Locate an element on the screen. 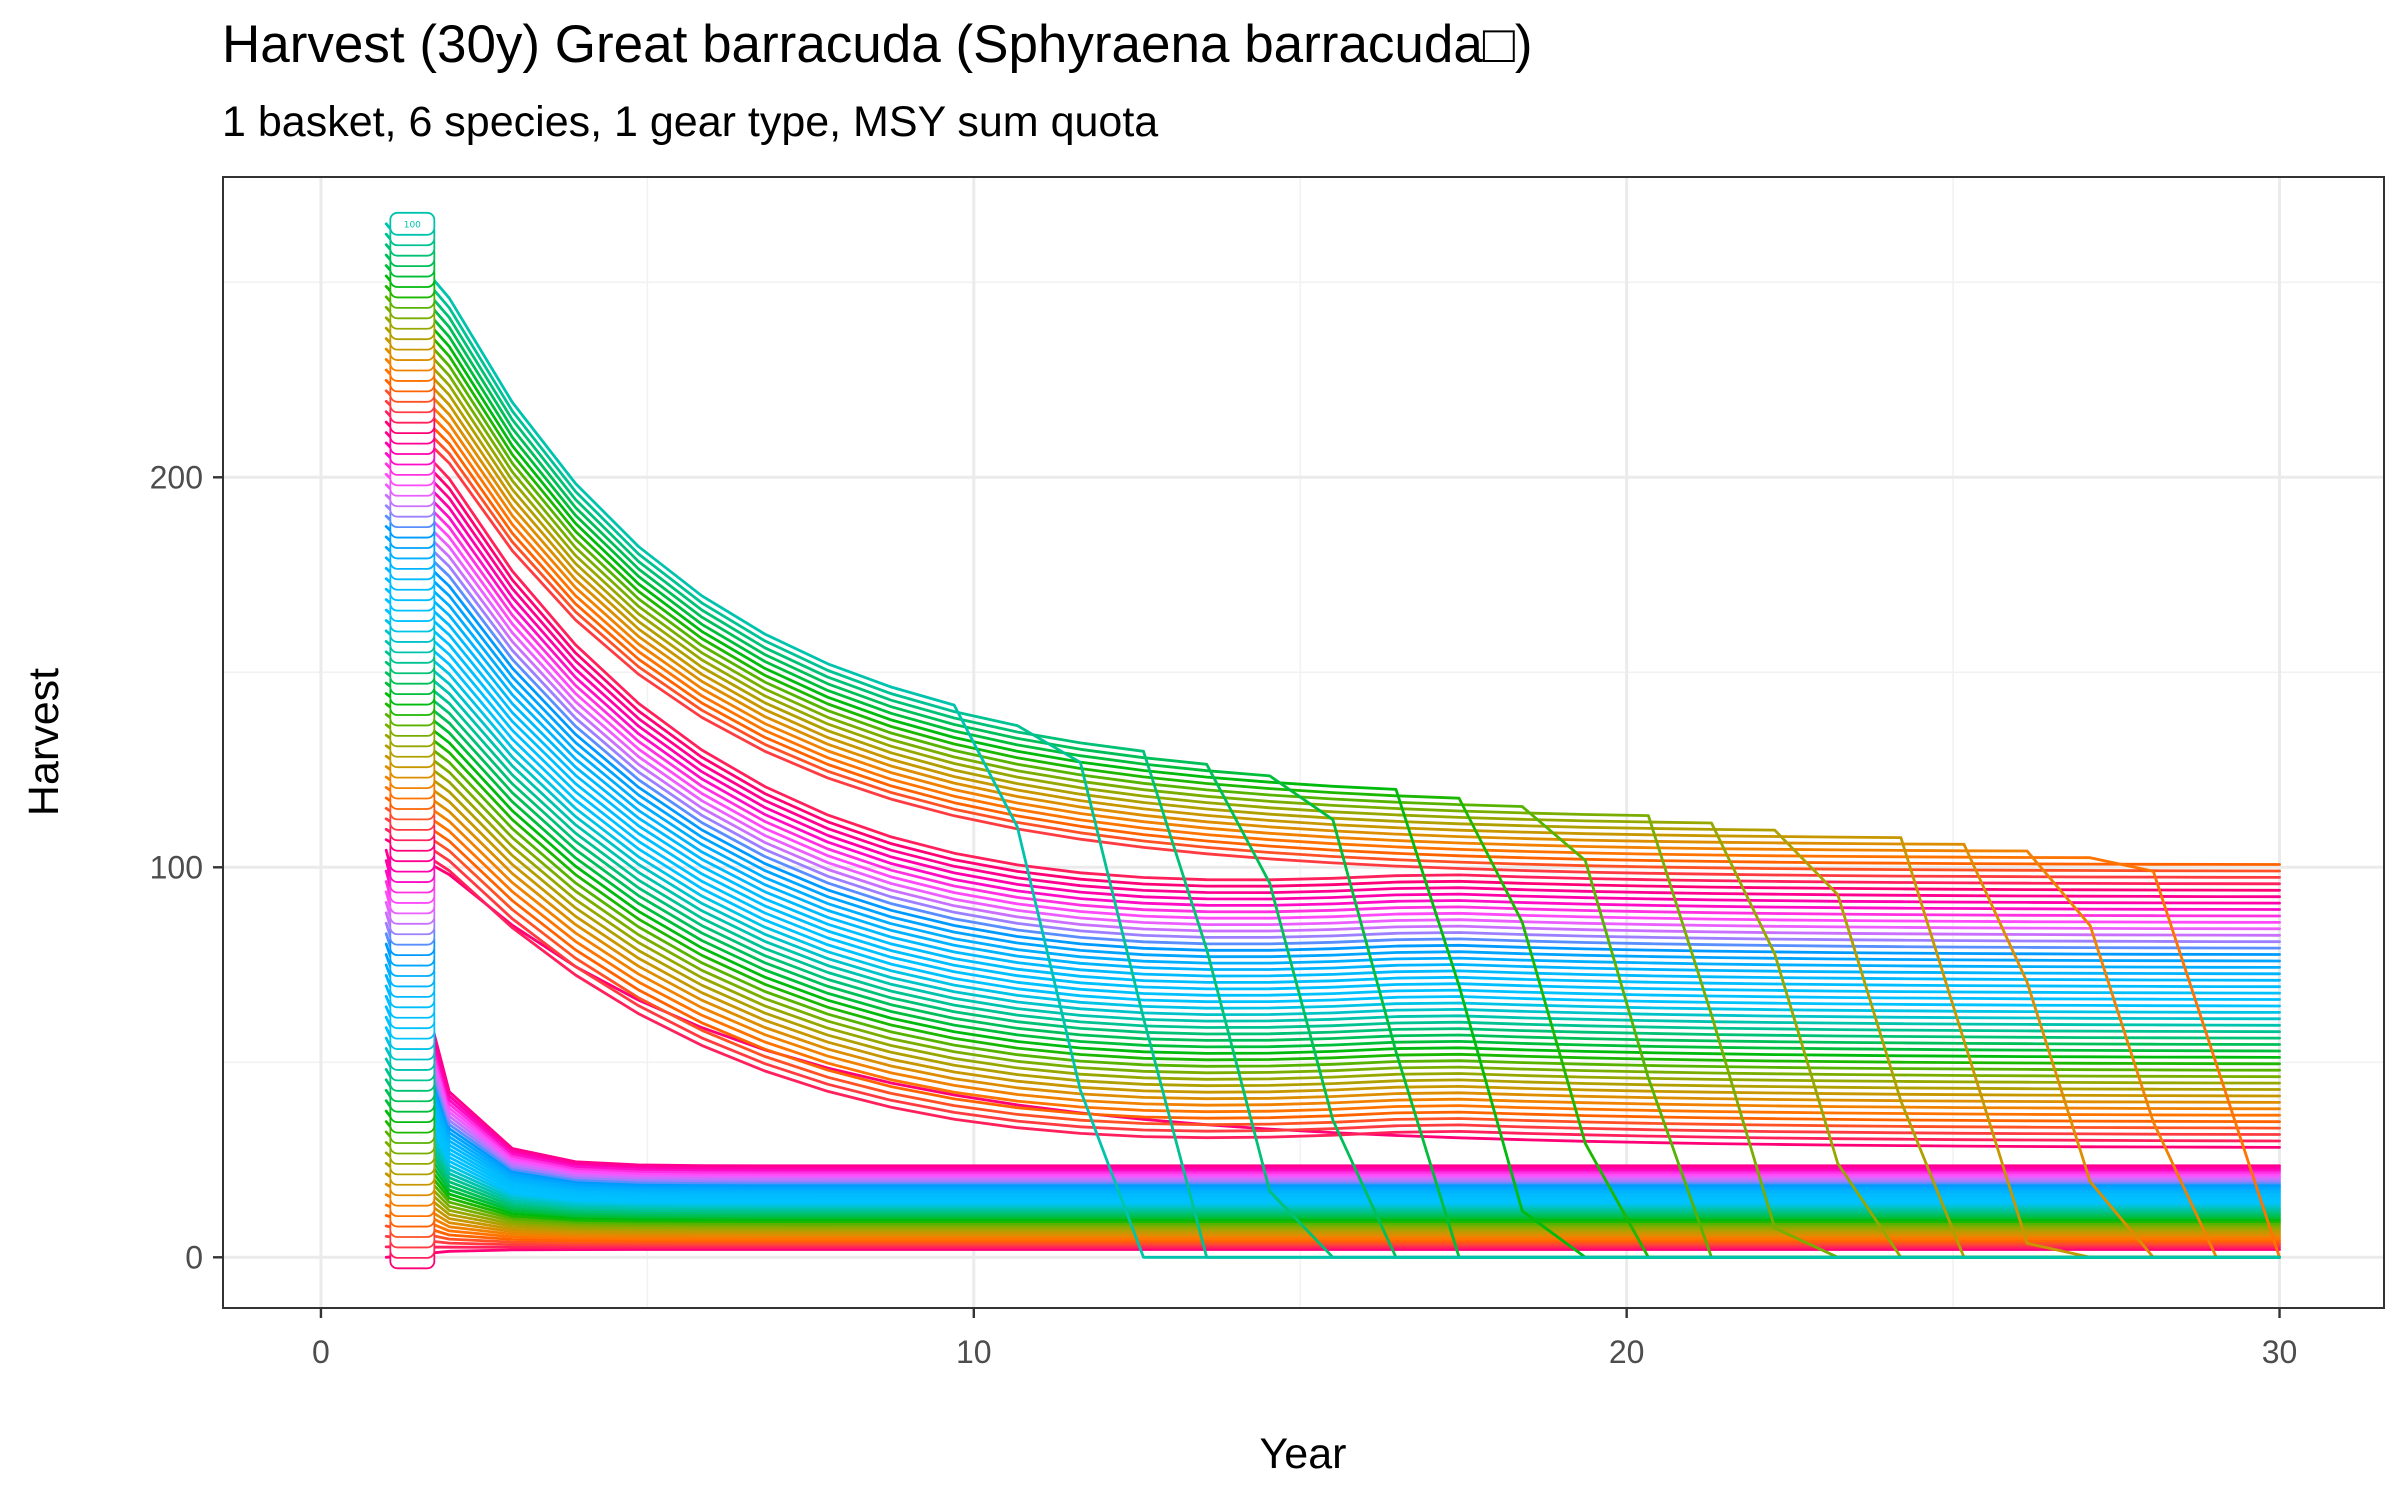  x-tick-label: 30 is located at coordinates (2280, 1352).